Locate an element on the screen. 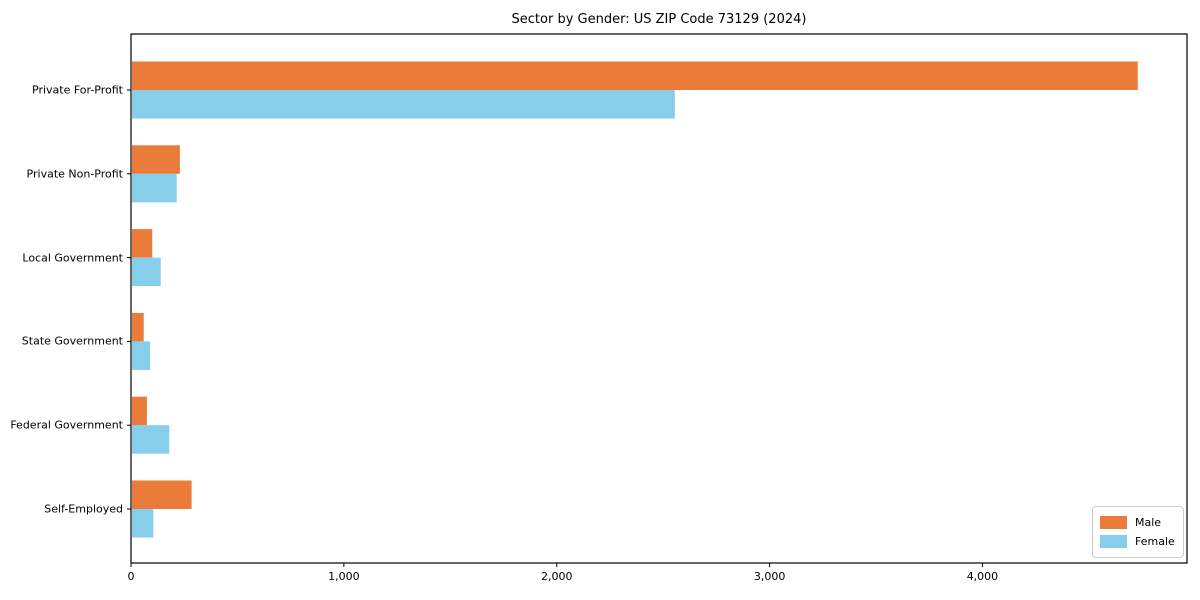 This screenshot has width=1200, height=600. category-label: State Government is located at coordinates (72, 341).